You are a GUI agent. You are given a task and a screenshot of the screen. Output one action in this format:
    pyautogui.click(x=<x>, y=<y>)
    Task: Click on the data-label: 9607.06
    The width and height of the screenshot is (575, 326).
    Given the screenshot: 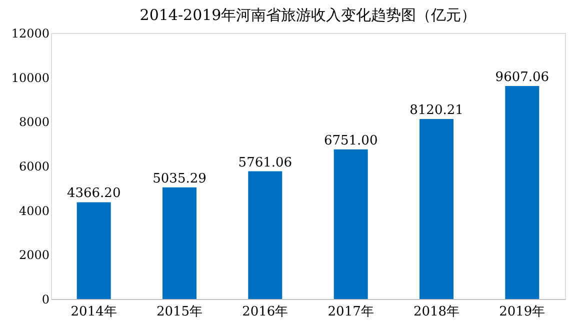 What is the action you would take?
    pyautogui.click(x=522, y=78)
    